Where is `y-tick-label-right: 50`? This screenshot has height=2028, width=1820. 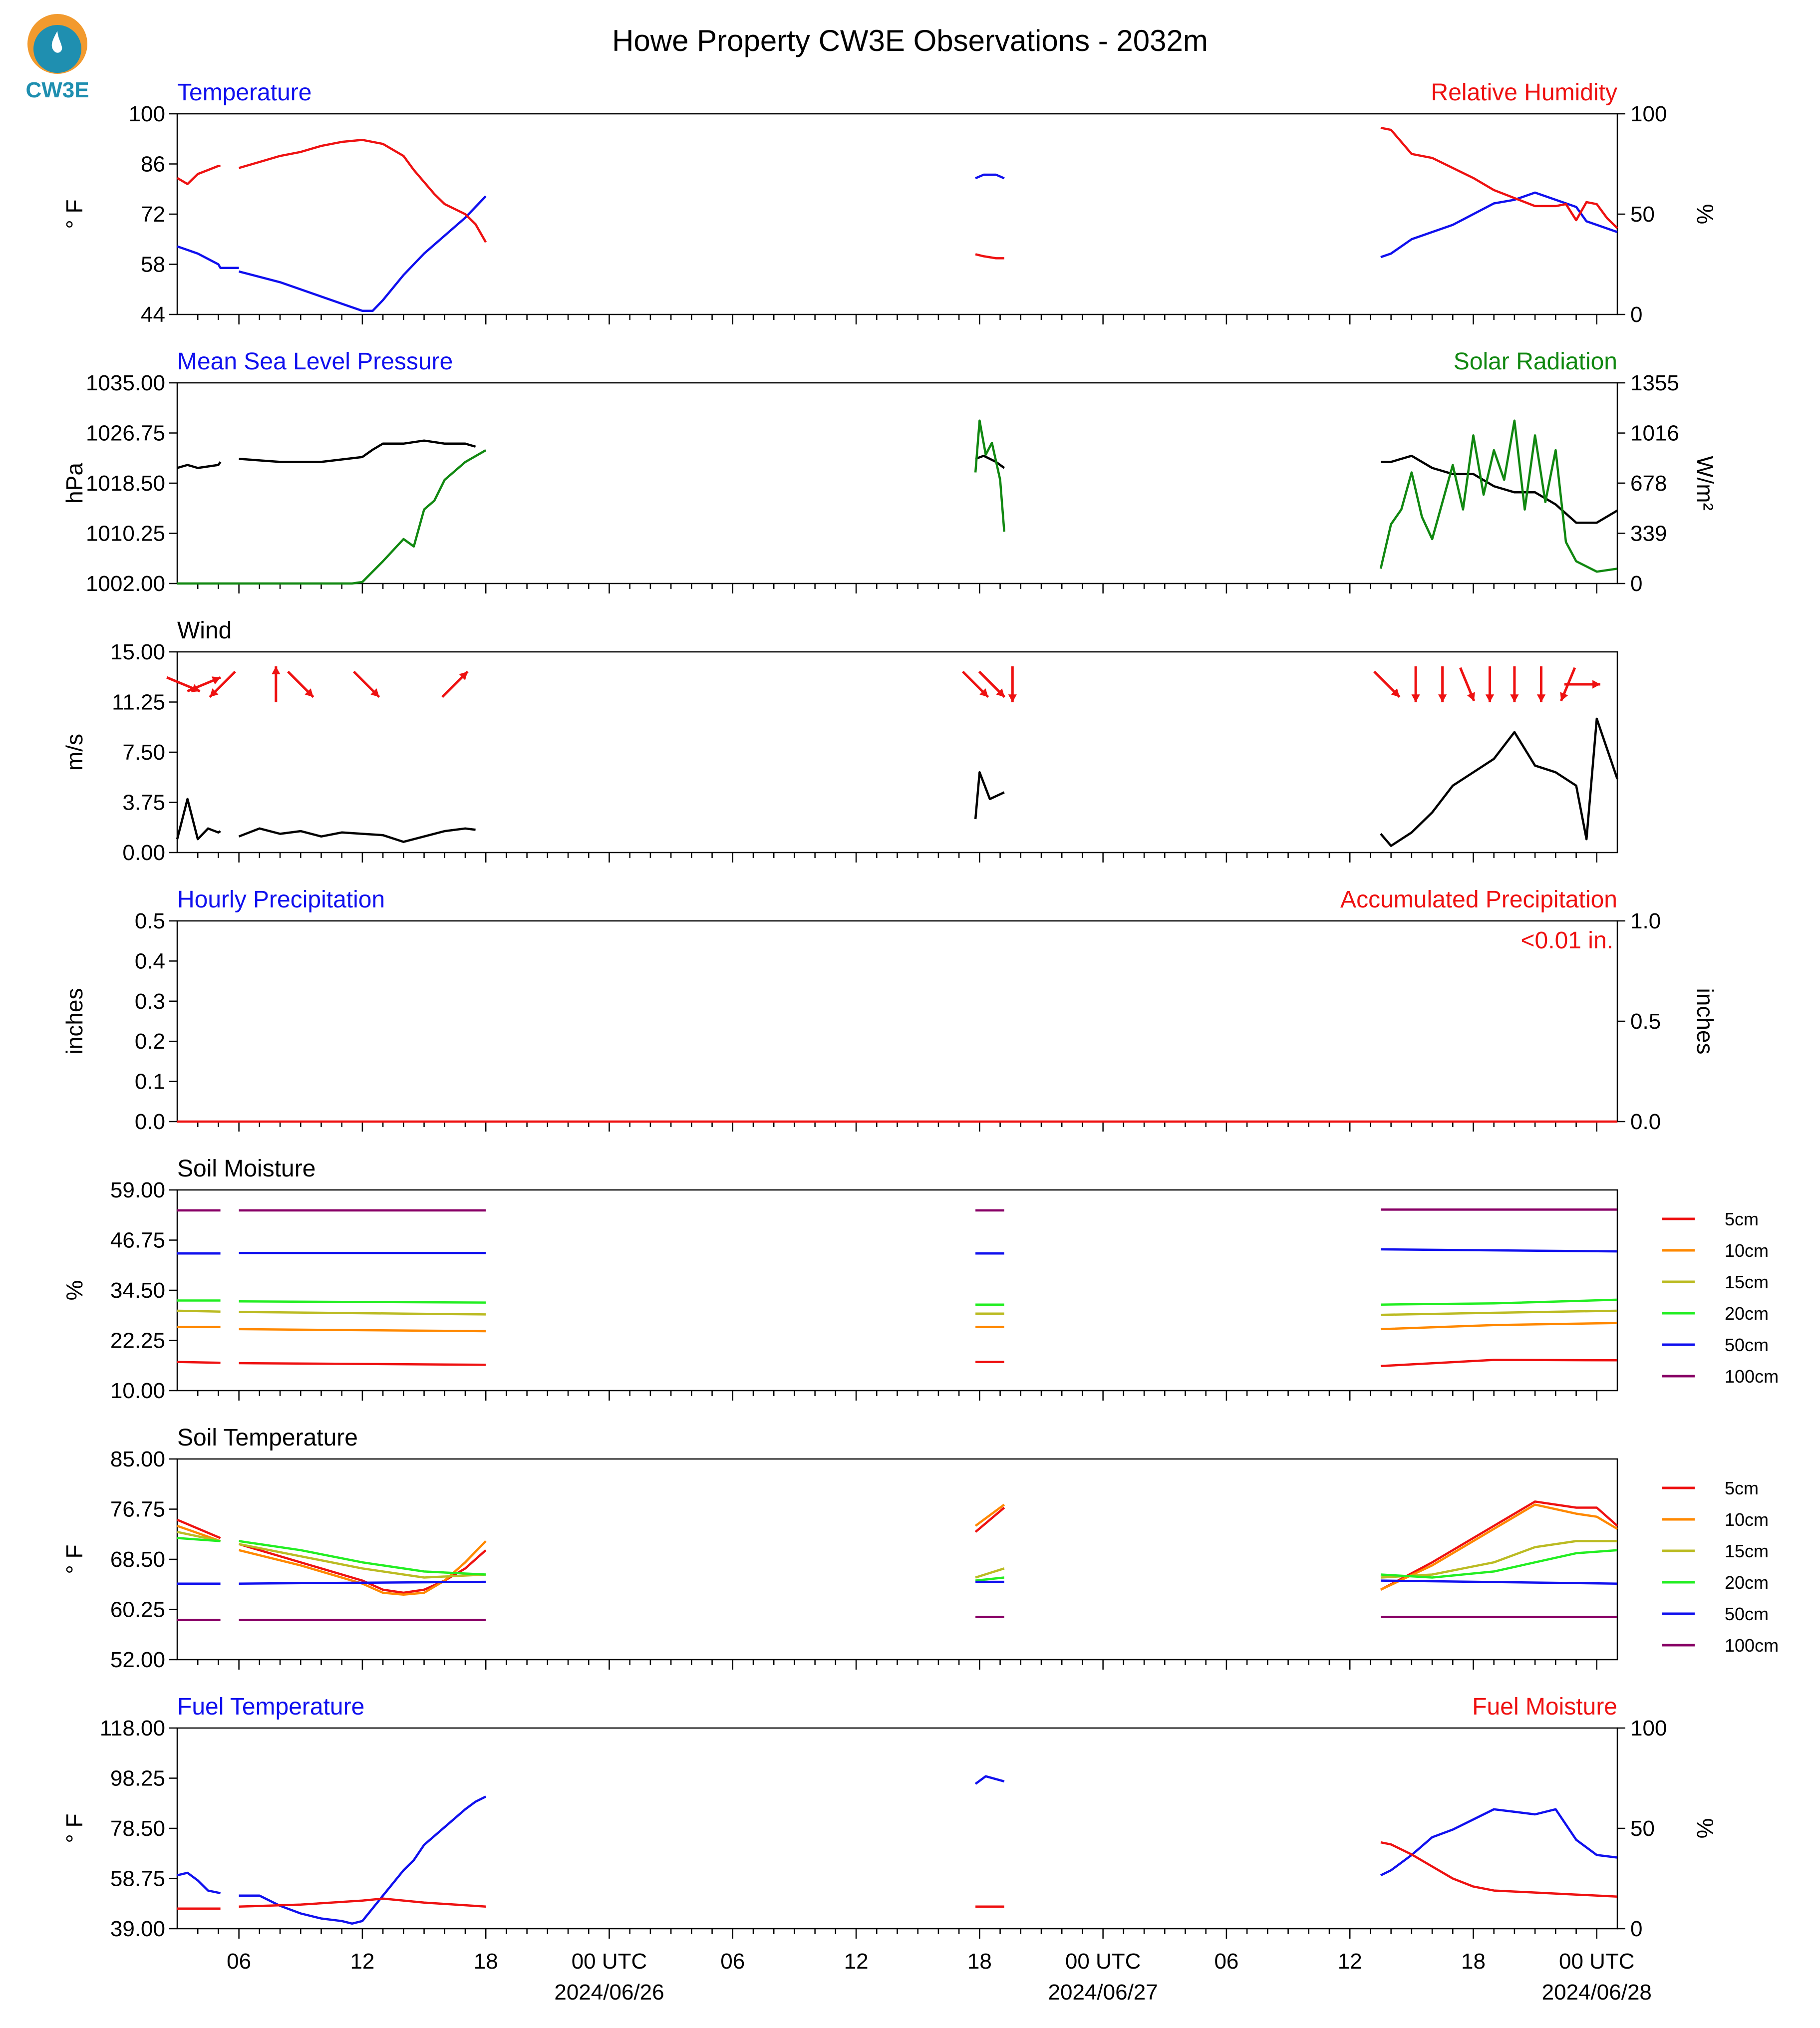 y-tick-label-right: 50 is located at coordinates (1642, 214).